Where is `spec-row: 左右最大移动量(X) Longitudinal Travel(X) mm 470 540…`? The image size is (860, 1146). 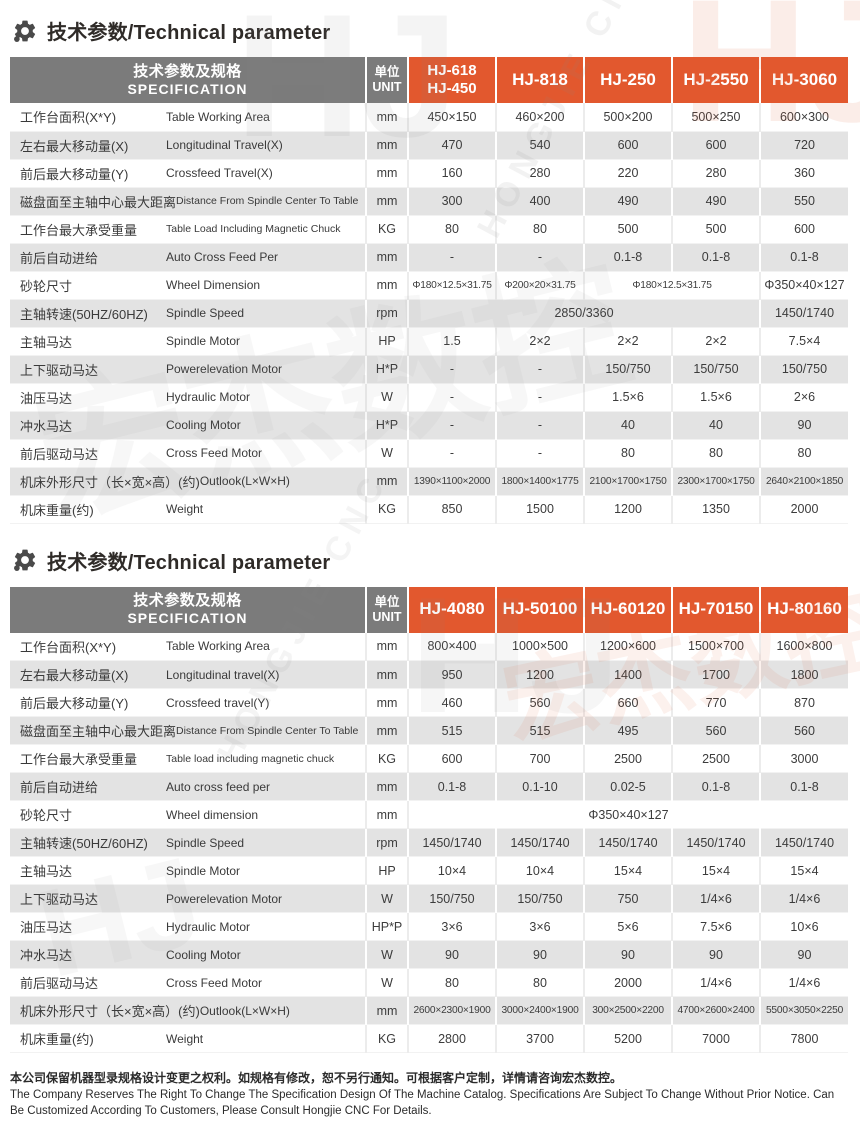
spec-row: 左右最大移动量(X) Longitudinal Travel(X) mm 470 540… is located at coordinates (429, 145).